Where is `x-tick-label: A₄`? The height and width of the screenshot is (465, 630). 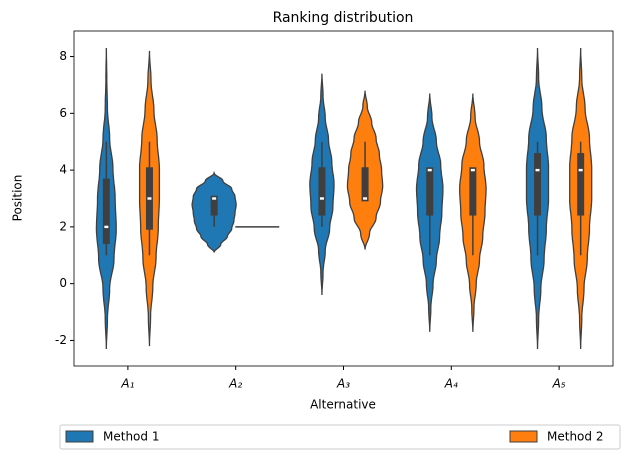 x-tick-label: A₄ is located at coordinates (451, 384).